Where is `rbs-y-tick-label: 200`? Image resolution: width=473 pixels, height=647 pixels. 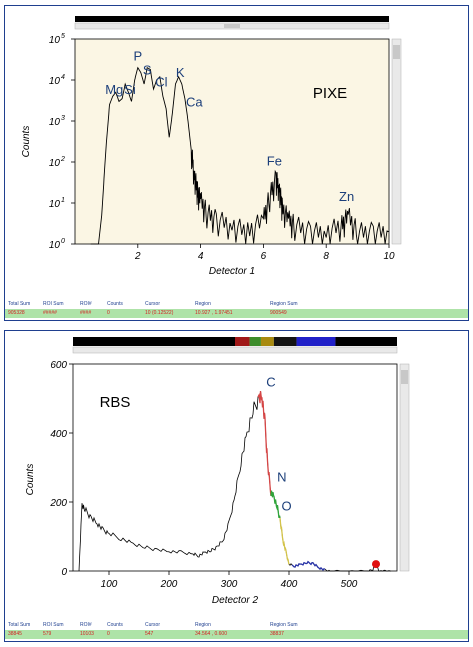 rbs-y-tick-label: 200 is located at coordinates (58, 503).